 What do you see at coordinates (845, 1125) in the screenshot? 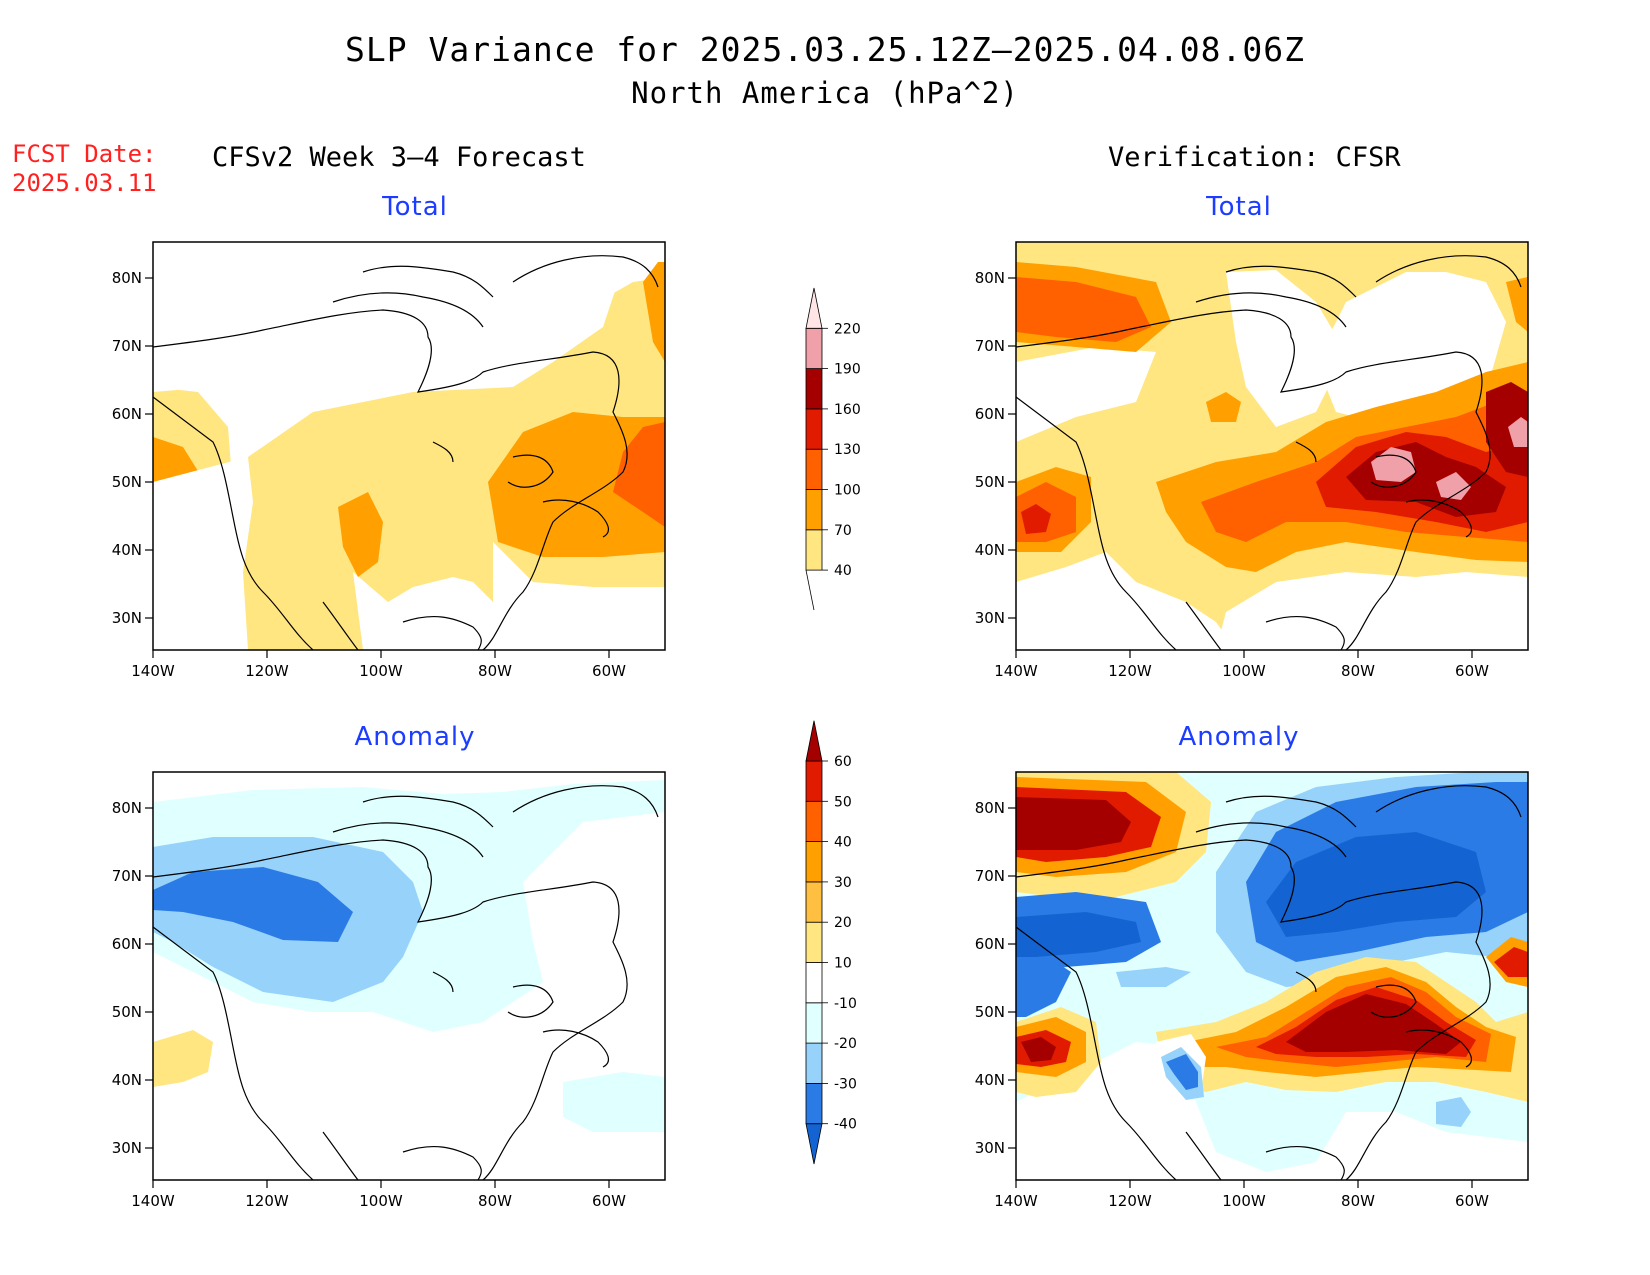
I see `colorbar-anomaly-label: -40` at bounding box center [845, 1125].